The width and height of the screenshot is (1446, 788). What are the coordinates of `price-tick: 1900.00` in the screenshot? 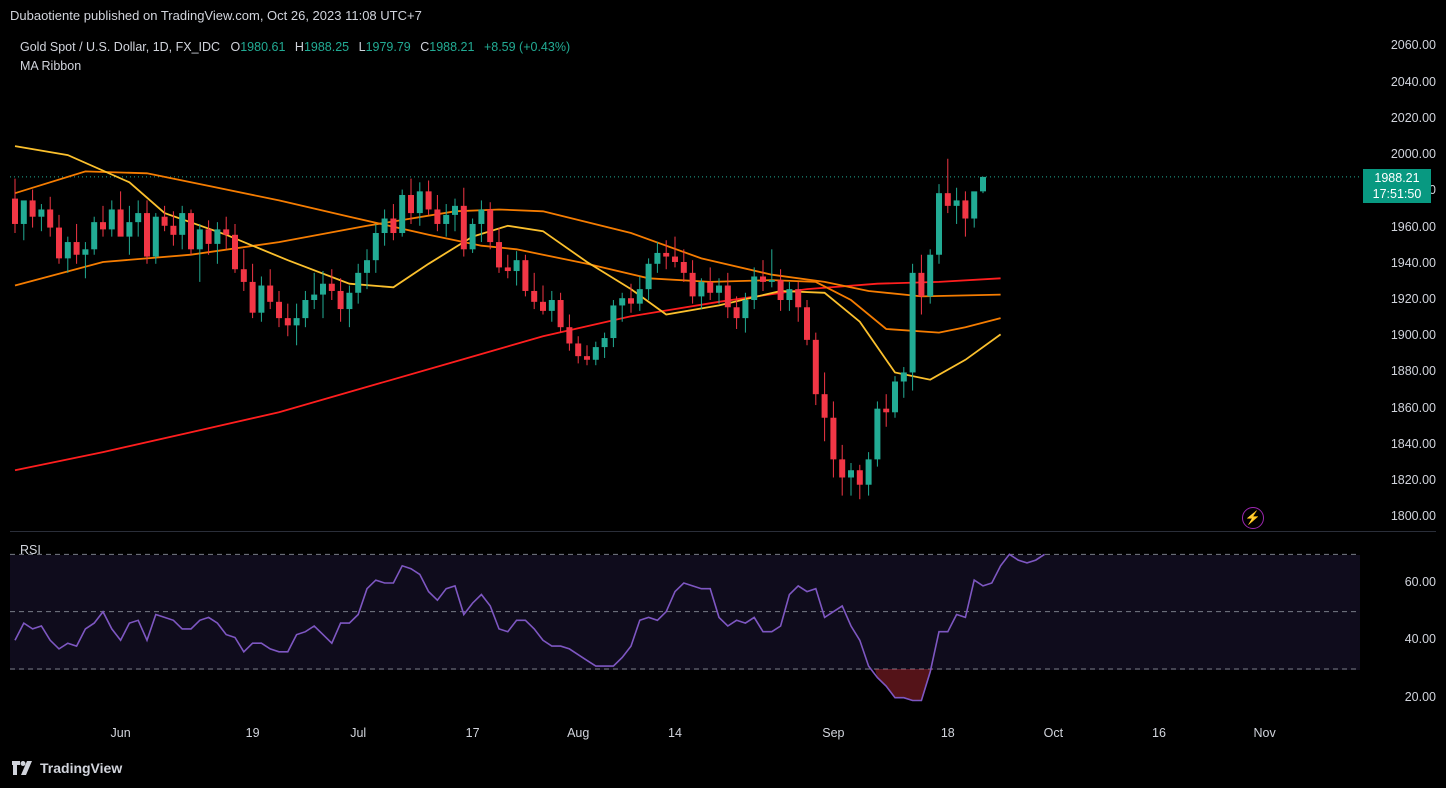 It's located at (1413, 335).